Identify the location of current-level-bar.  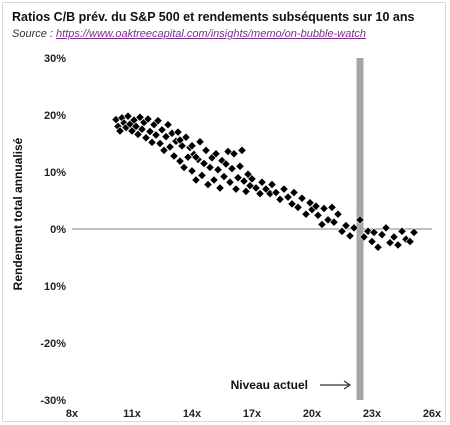
(360, 229).